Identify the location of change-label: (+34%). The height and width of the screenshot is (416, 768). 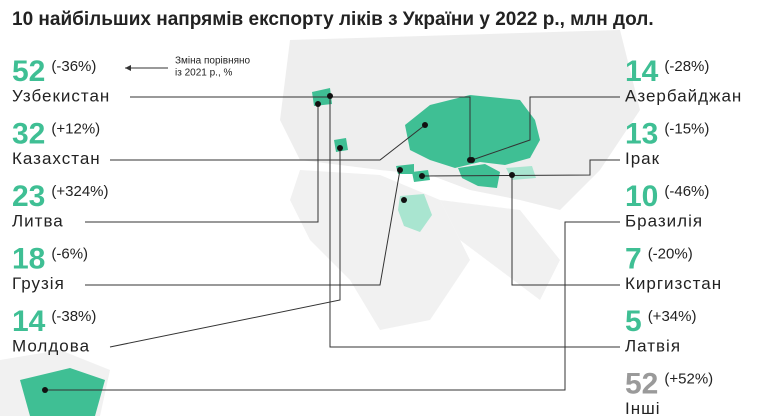
(672, 316).